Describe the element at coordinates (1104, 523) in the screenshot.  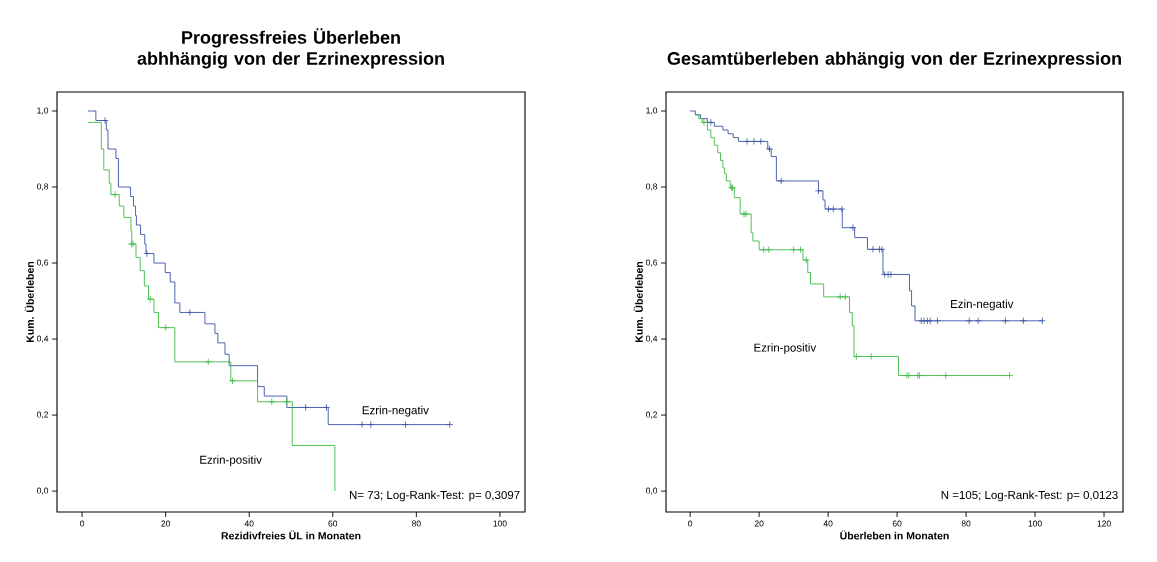
I see `x-tick-label: 120` at that location.